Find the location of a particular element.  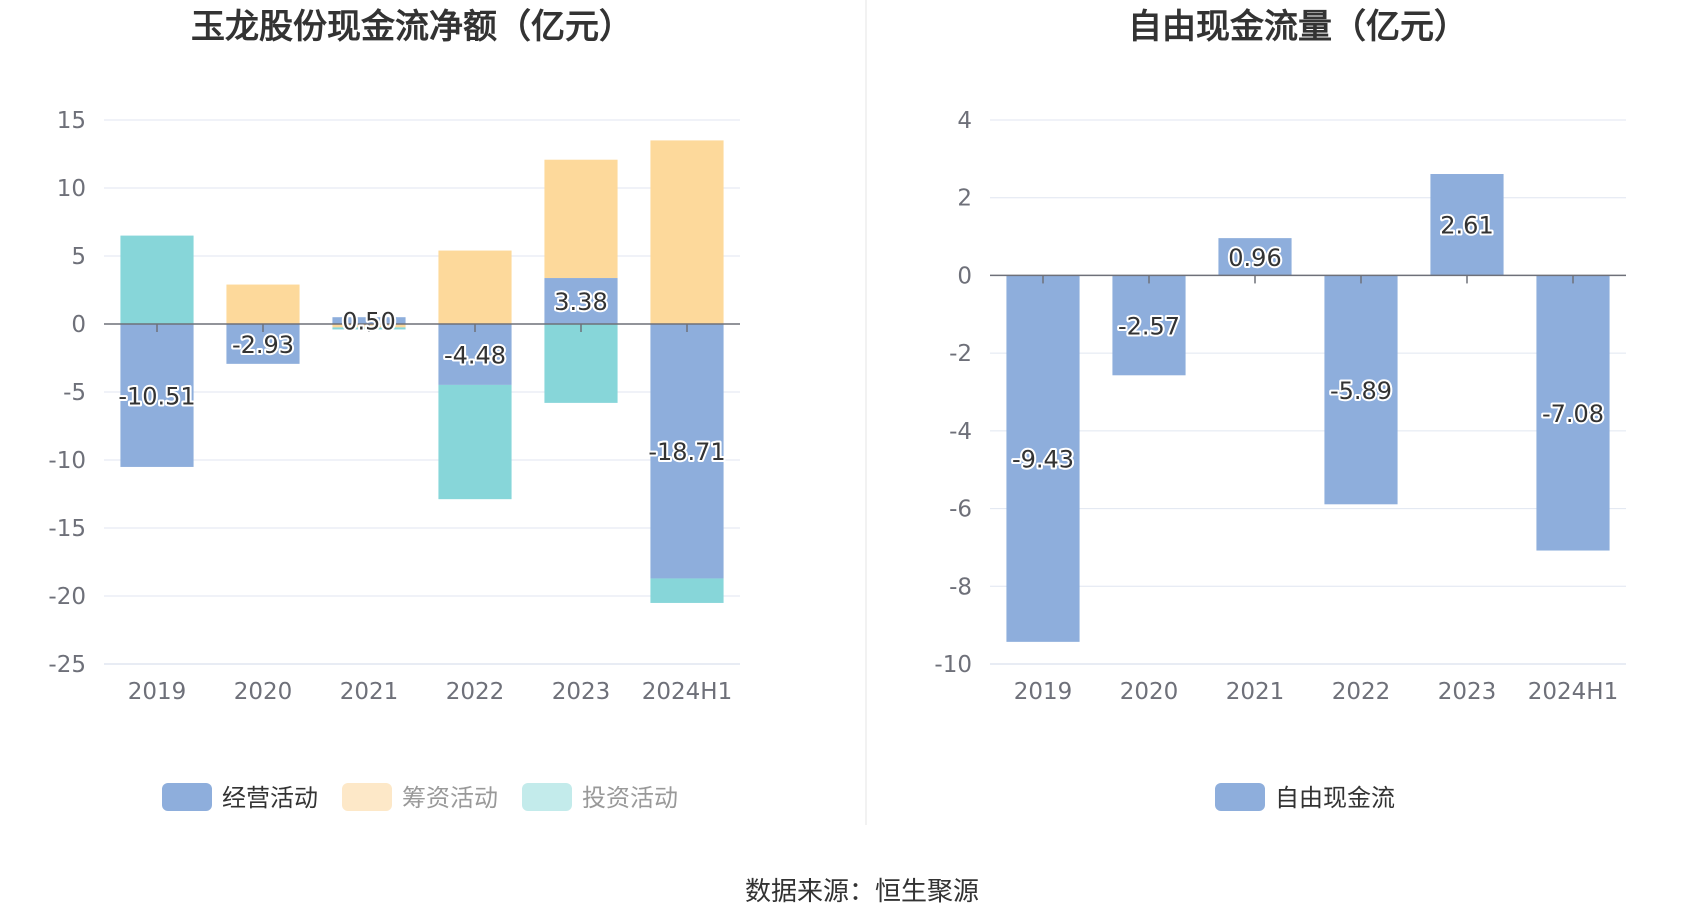

y-tick-label-0--20: -20 is located at coordinates (67, 597).